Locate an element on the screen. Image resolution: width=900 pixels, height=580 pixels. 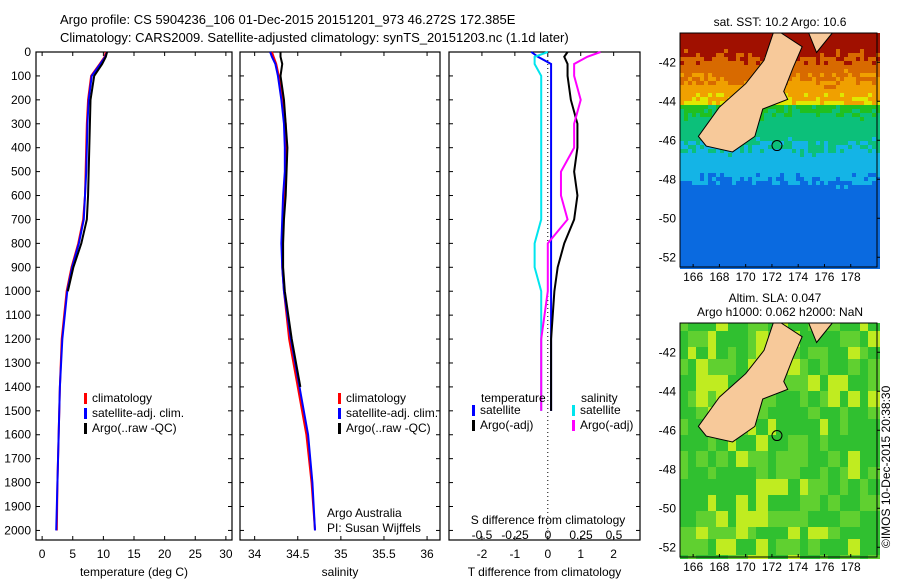
series-line-t-argo--adj- is located at coordinates (564, 231).